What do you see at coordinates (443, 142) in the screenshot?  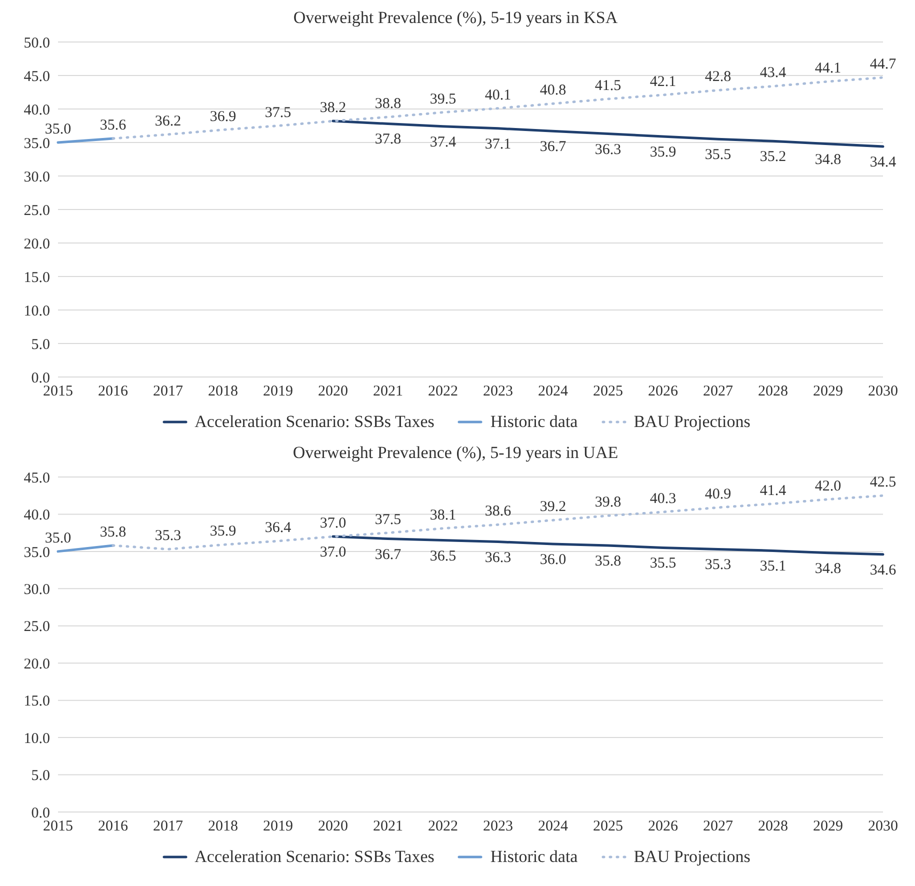 I see `data-label: 37.4` at bounding box center [443, 142].